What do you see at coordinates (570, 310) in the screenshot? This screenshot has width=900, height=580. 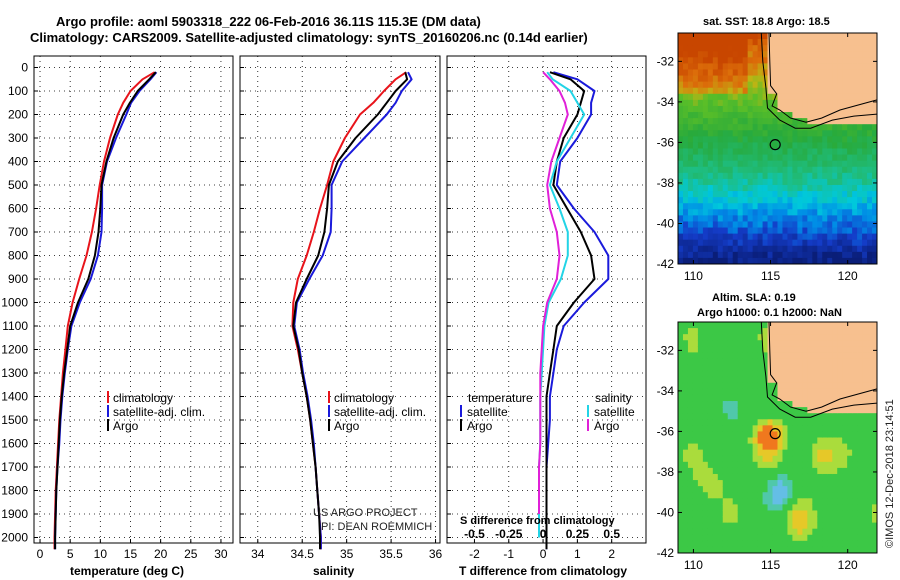 I see `series-t-argo-line` at bounding box center [570, 310].